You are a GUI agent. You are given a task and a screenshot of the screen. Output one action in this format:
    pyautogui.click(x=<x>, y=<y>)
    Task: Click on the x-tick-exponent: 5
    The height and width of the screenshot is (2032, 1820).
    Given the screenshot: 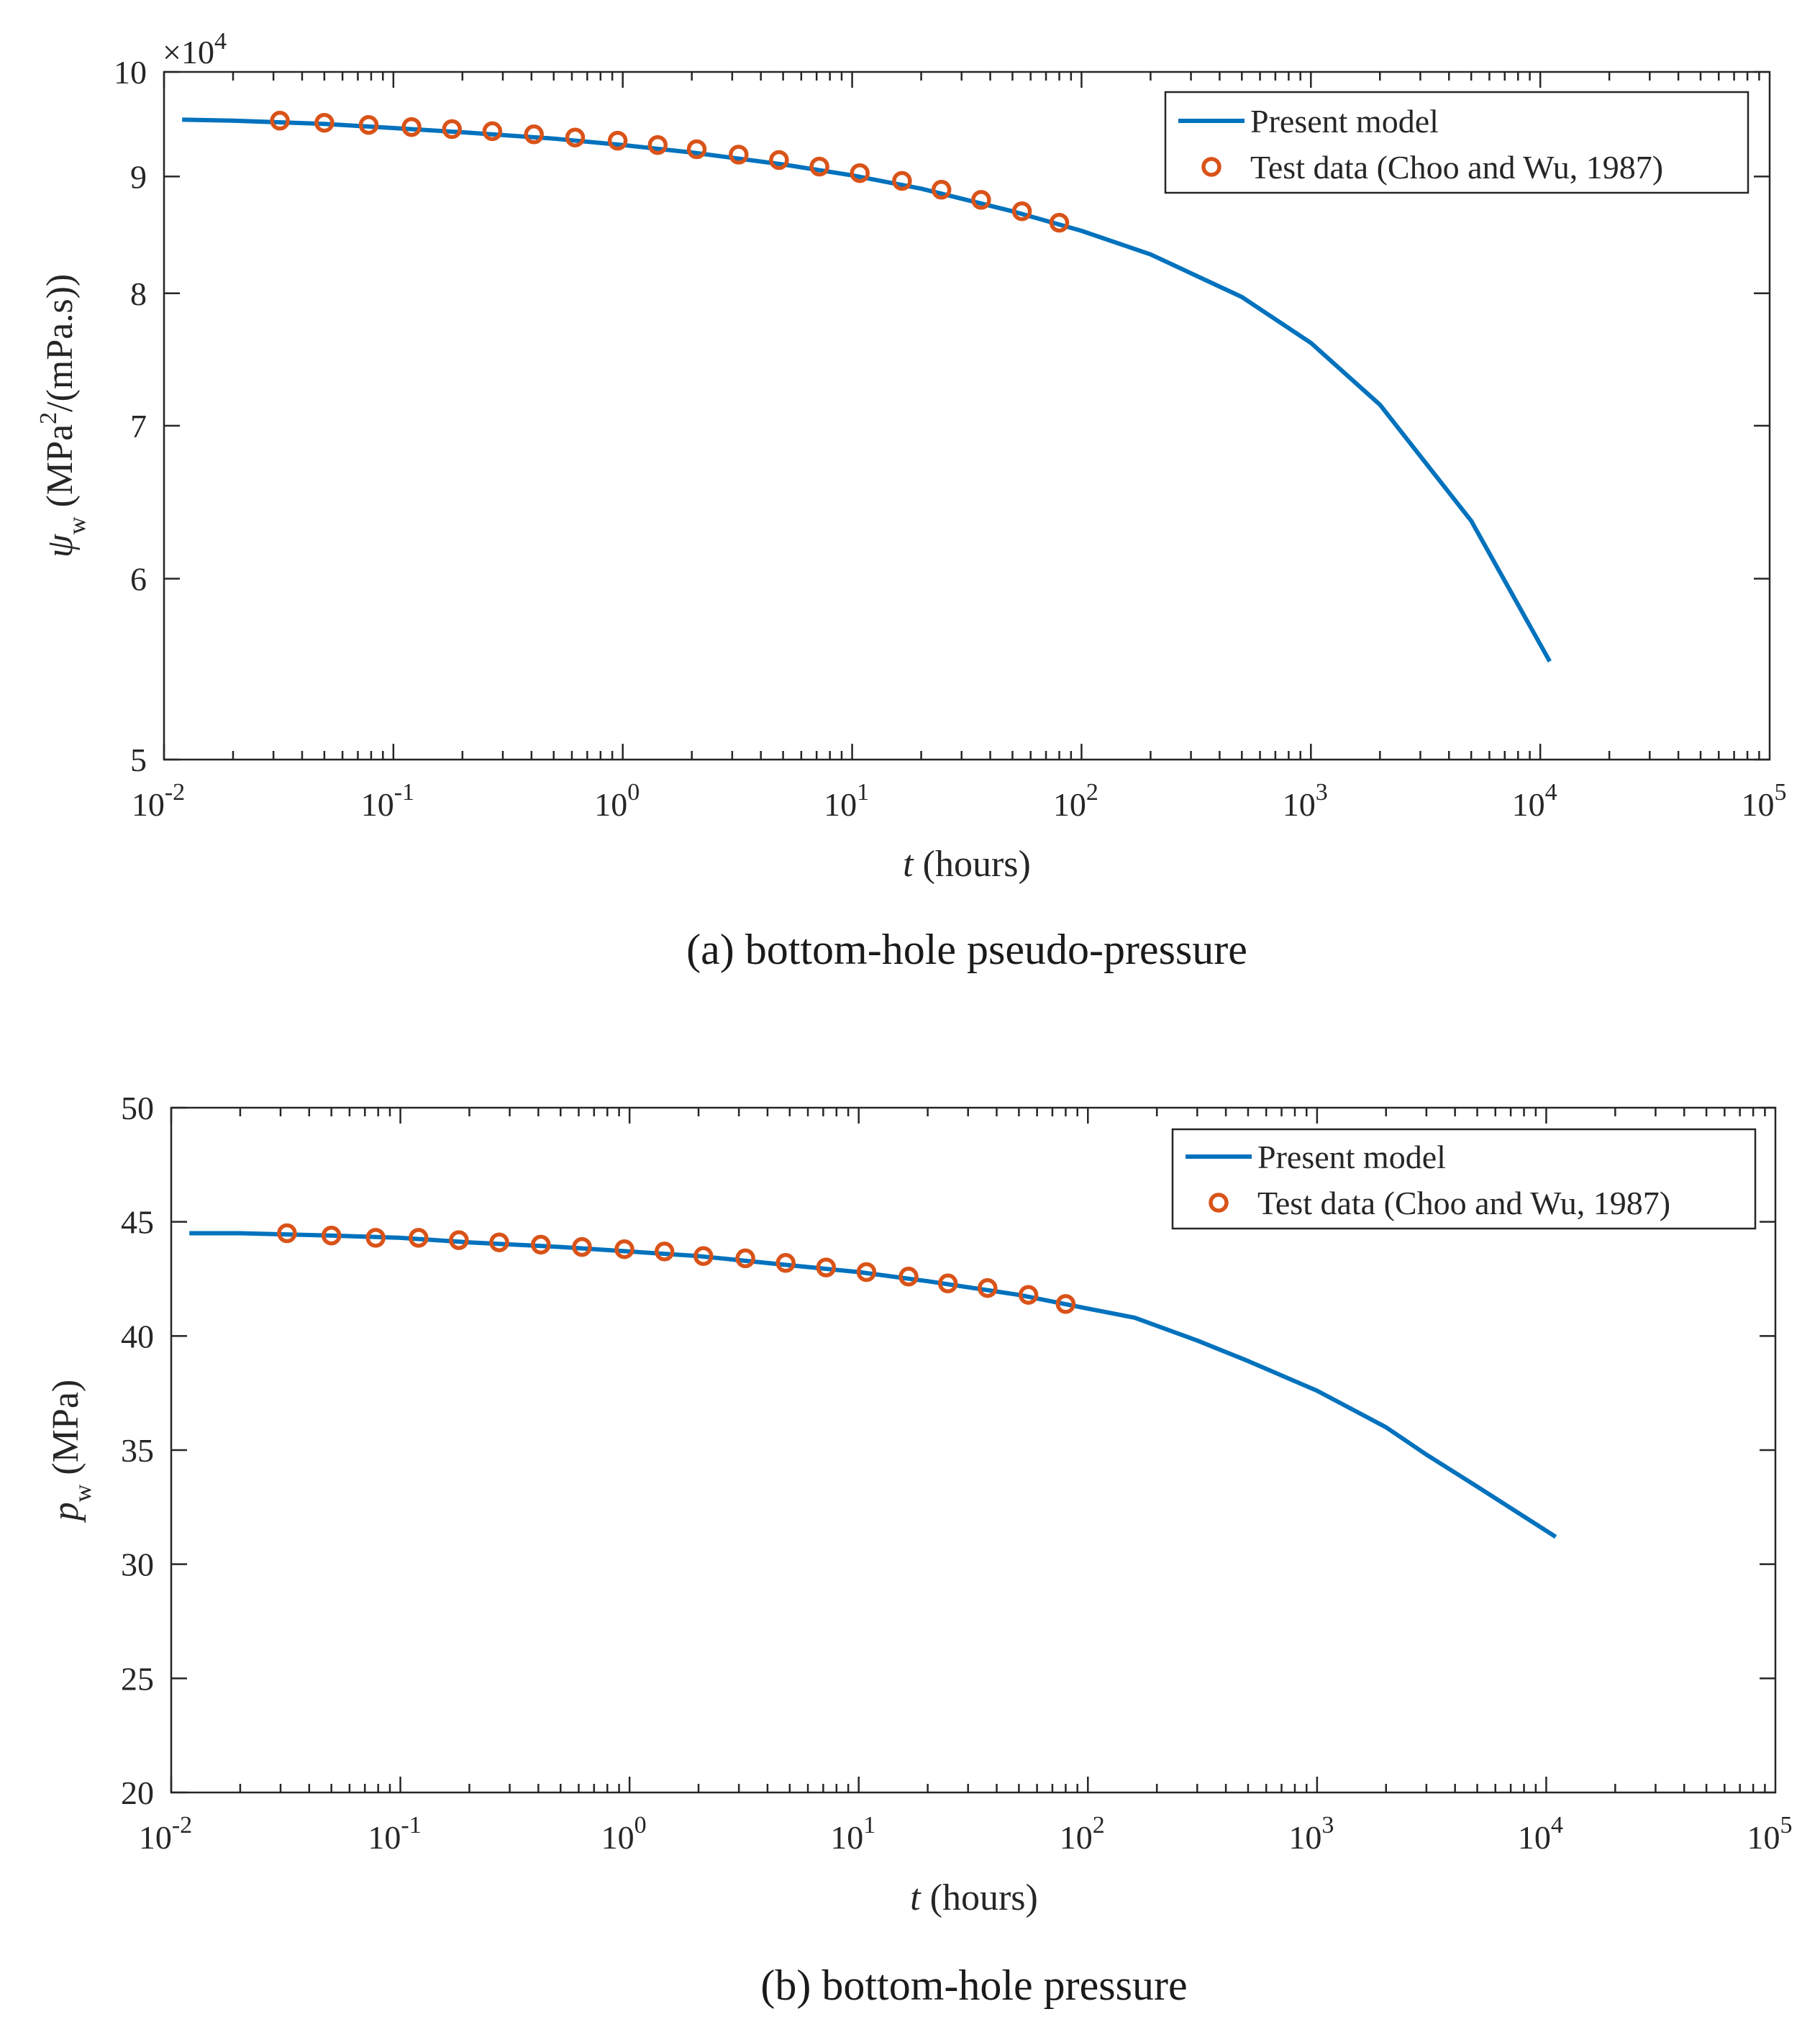 What is the action you would take?
    pyautogui.click(x=1781, y=792)
    